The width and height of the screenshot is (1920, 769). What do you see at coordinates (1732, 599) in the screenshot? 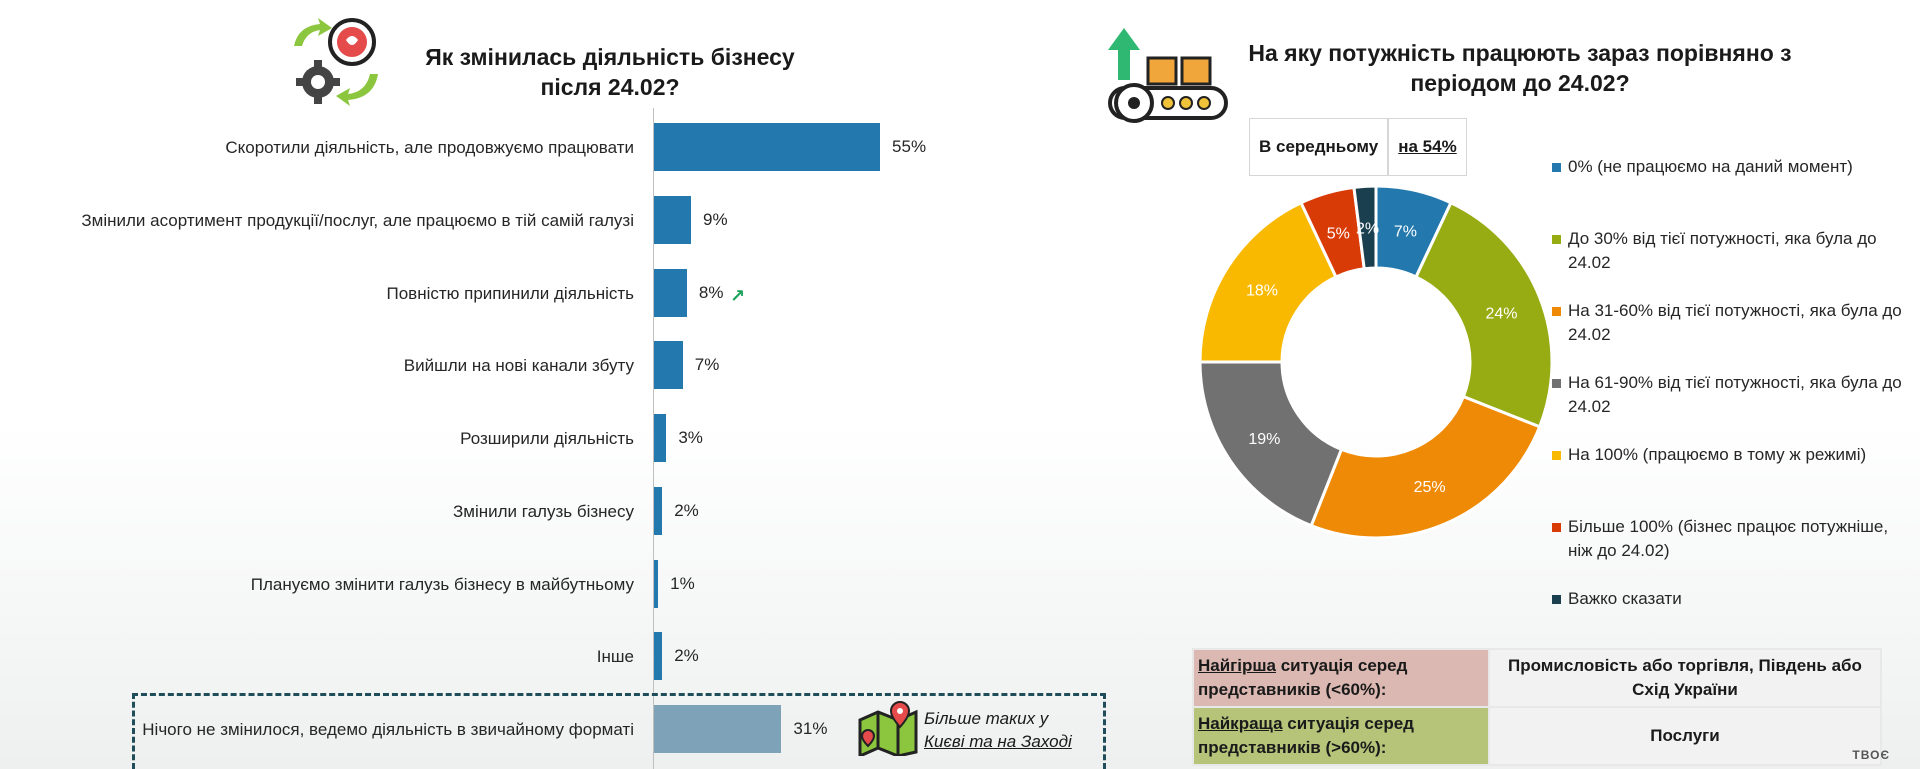
I see `legend-item: Важко сказати` at bounding box center [1732, 599].